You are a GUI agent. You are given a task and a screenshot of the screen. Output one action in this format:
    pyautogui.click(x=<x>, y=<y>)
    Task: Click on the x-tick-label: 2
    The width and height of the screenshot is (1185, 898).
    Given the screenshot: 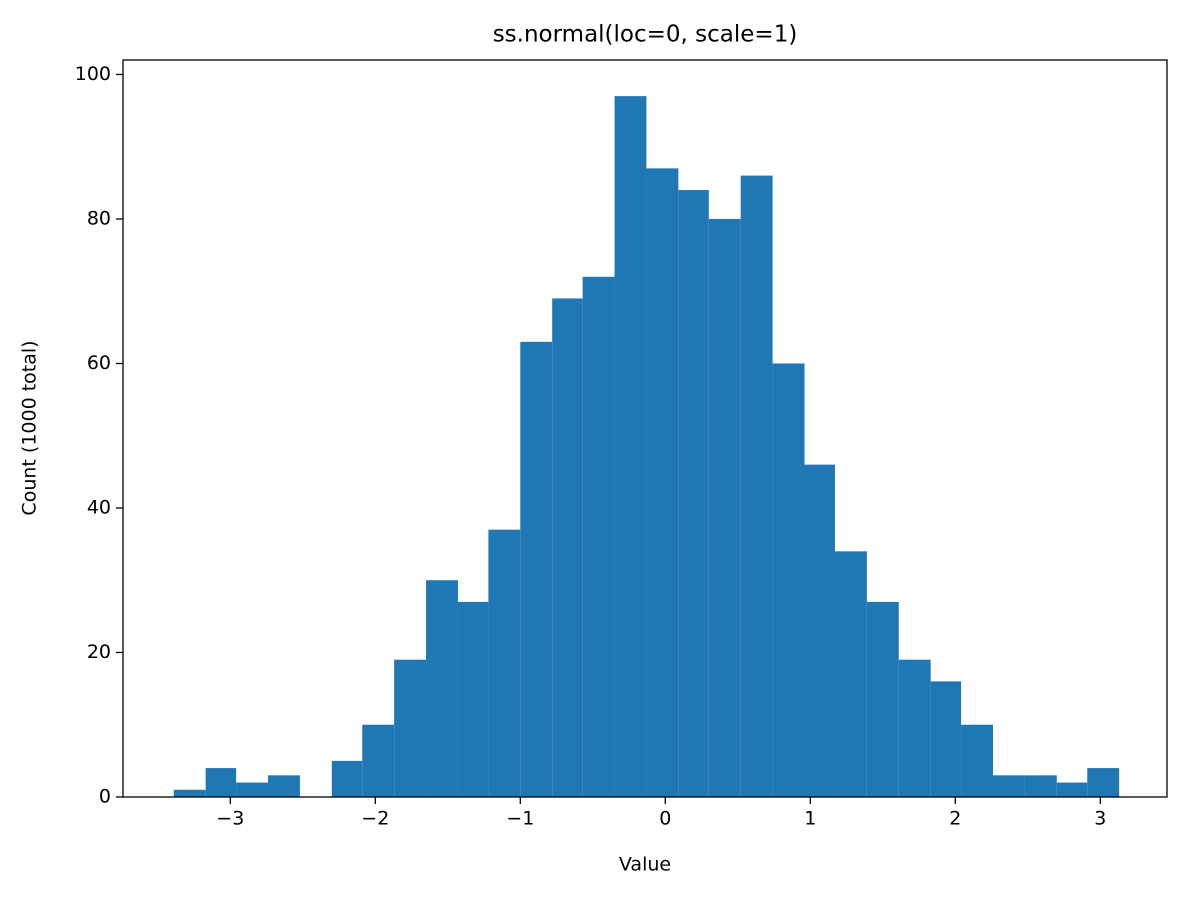 What is the action you would take?
    pyautogui.click(x=955, y=819)
    